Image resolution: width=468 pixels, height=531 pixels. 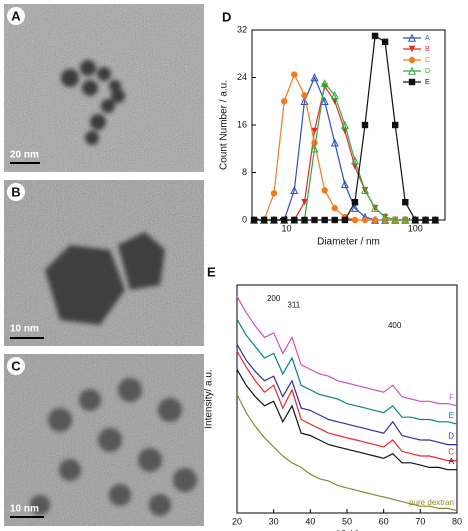 What do you see at coordinates (395, 325) in the screenshot?
I see `annotation: 400` at bounding box center [395, 325].